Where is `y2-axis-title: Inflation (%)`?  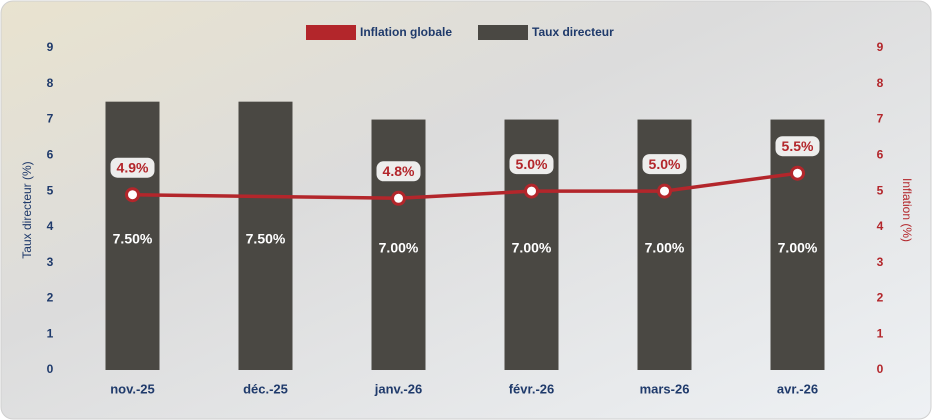 y2-axis-title: Inflation (%) is located at coordinates (907, 210).